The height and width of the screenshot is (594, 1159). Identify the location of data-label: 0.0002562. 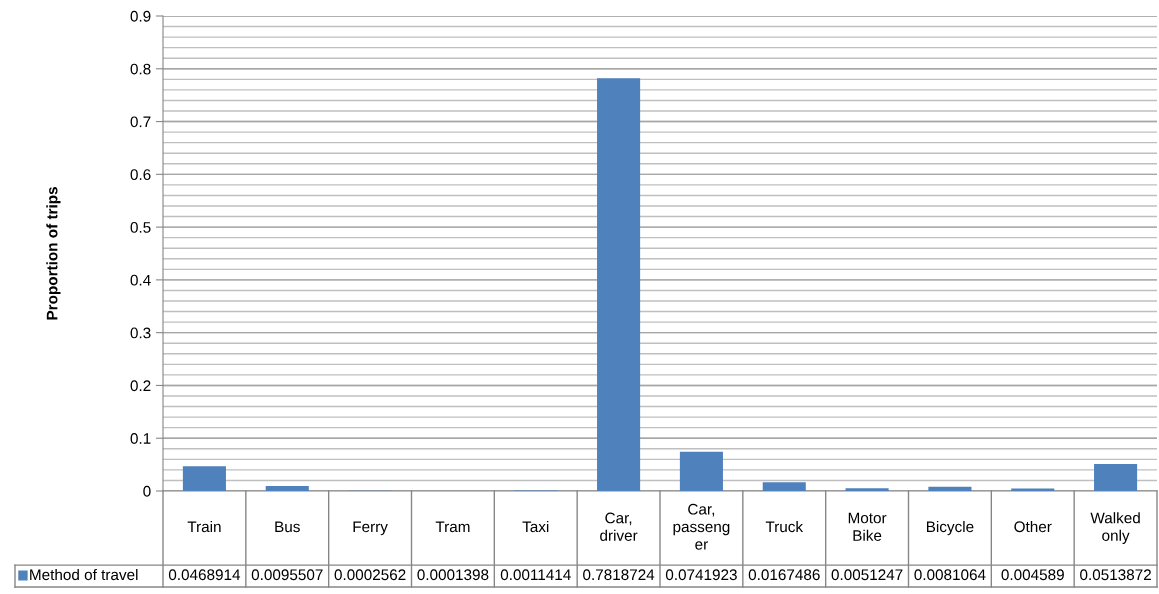
(370, 575).